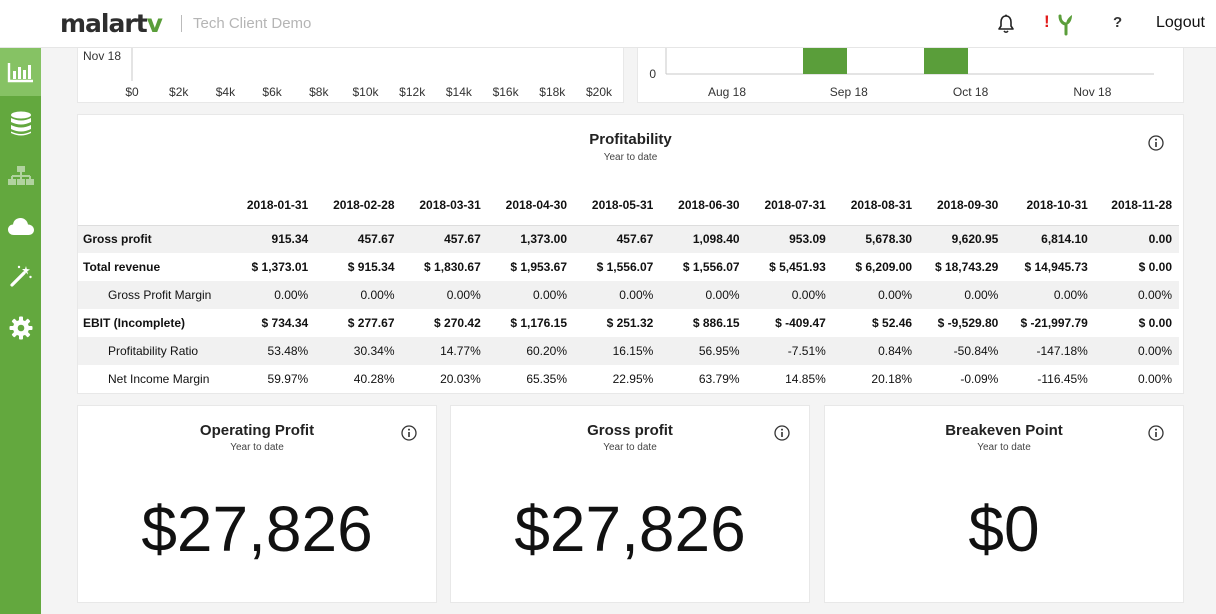  I want to click on logo-separator, so click(181, 23).